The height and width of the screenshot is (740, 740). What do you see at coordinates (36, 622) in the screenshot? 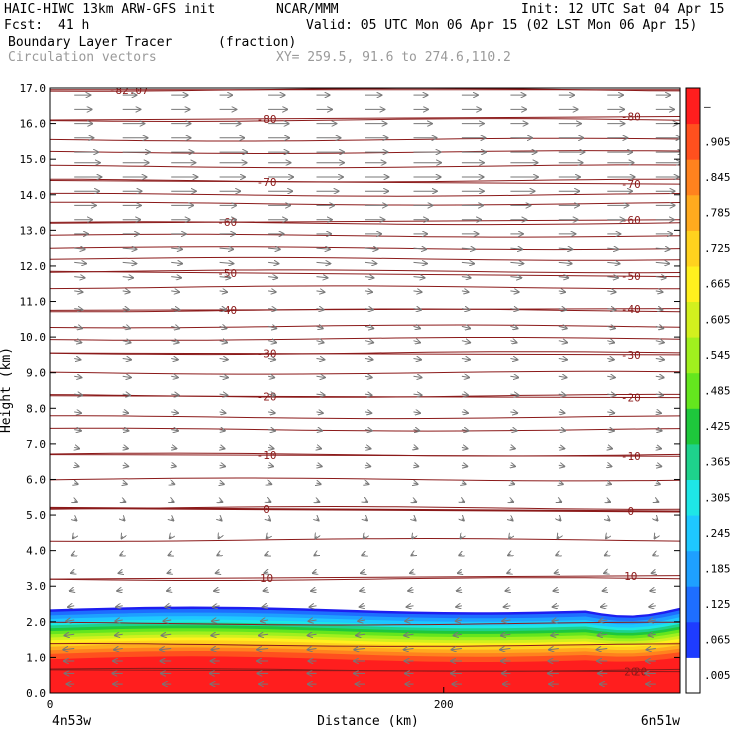
I see `y-tick-label: 2.0` at bounding box center [36, 622].